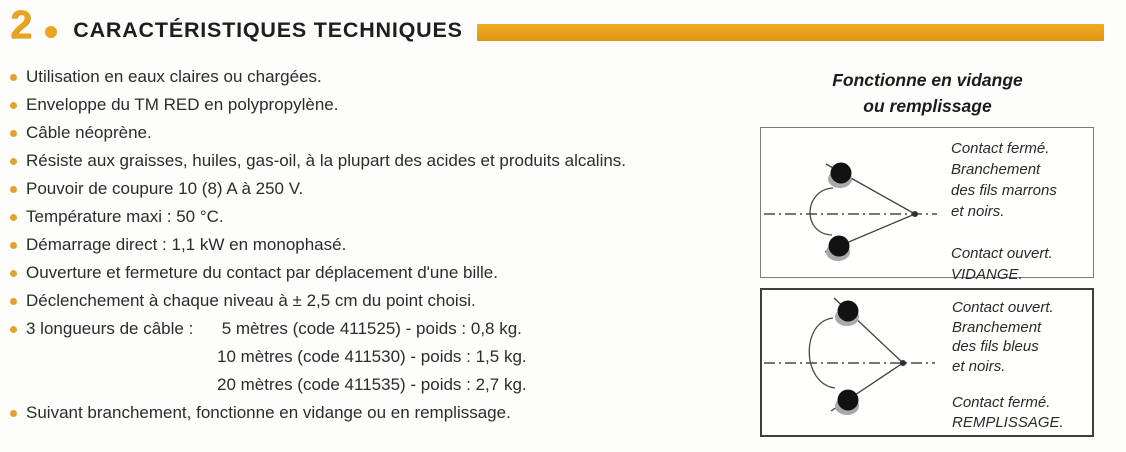 This screenshot has width=1126, height=452. What do you see at coordinates (369, 328) in the screenshot?
I see `cable-length-line: 5 mètres (code 411525) - poids : 0,8 kg.` at bounding box center [369, 328].